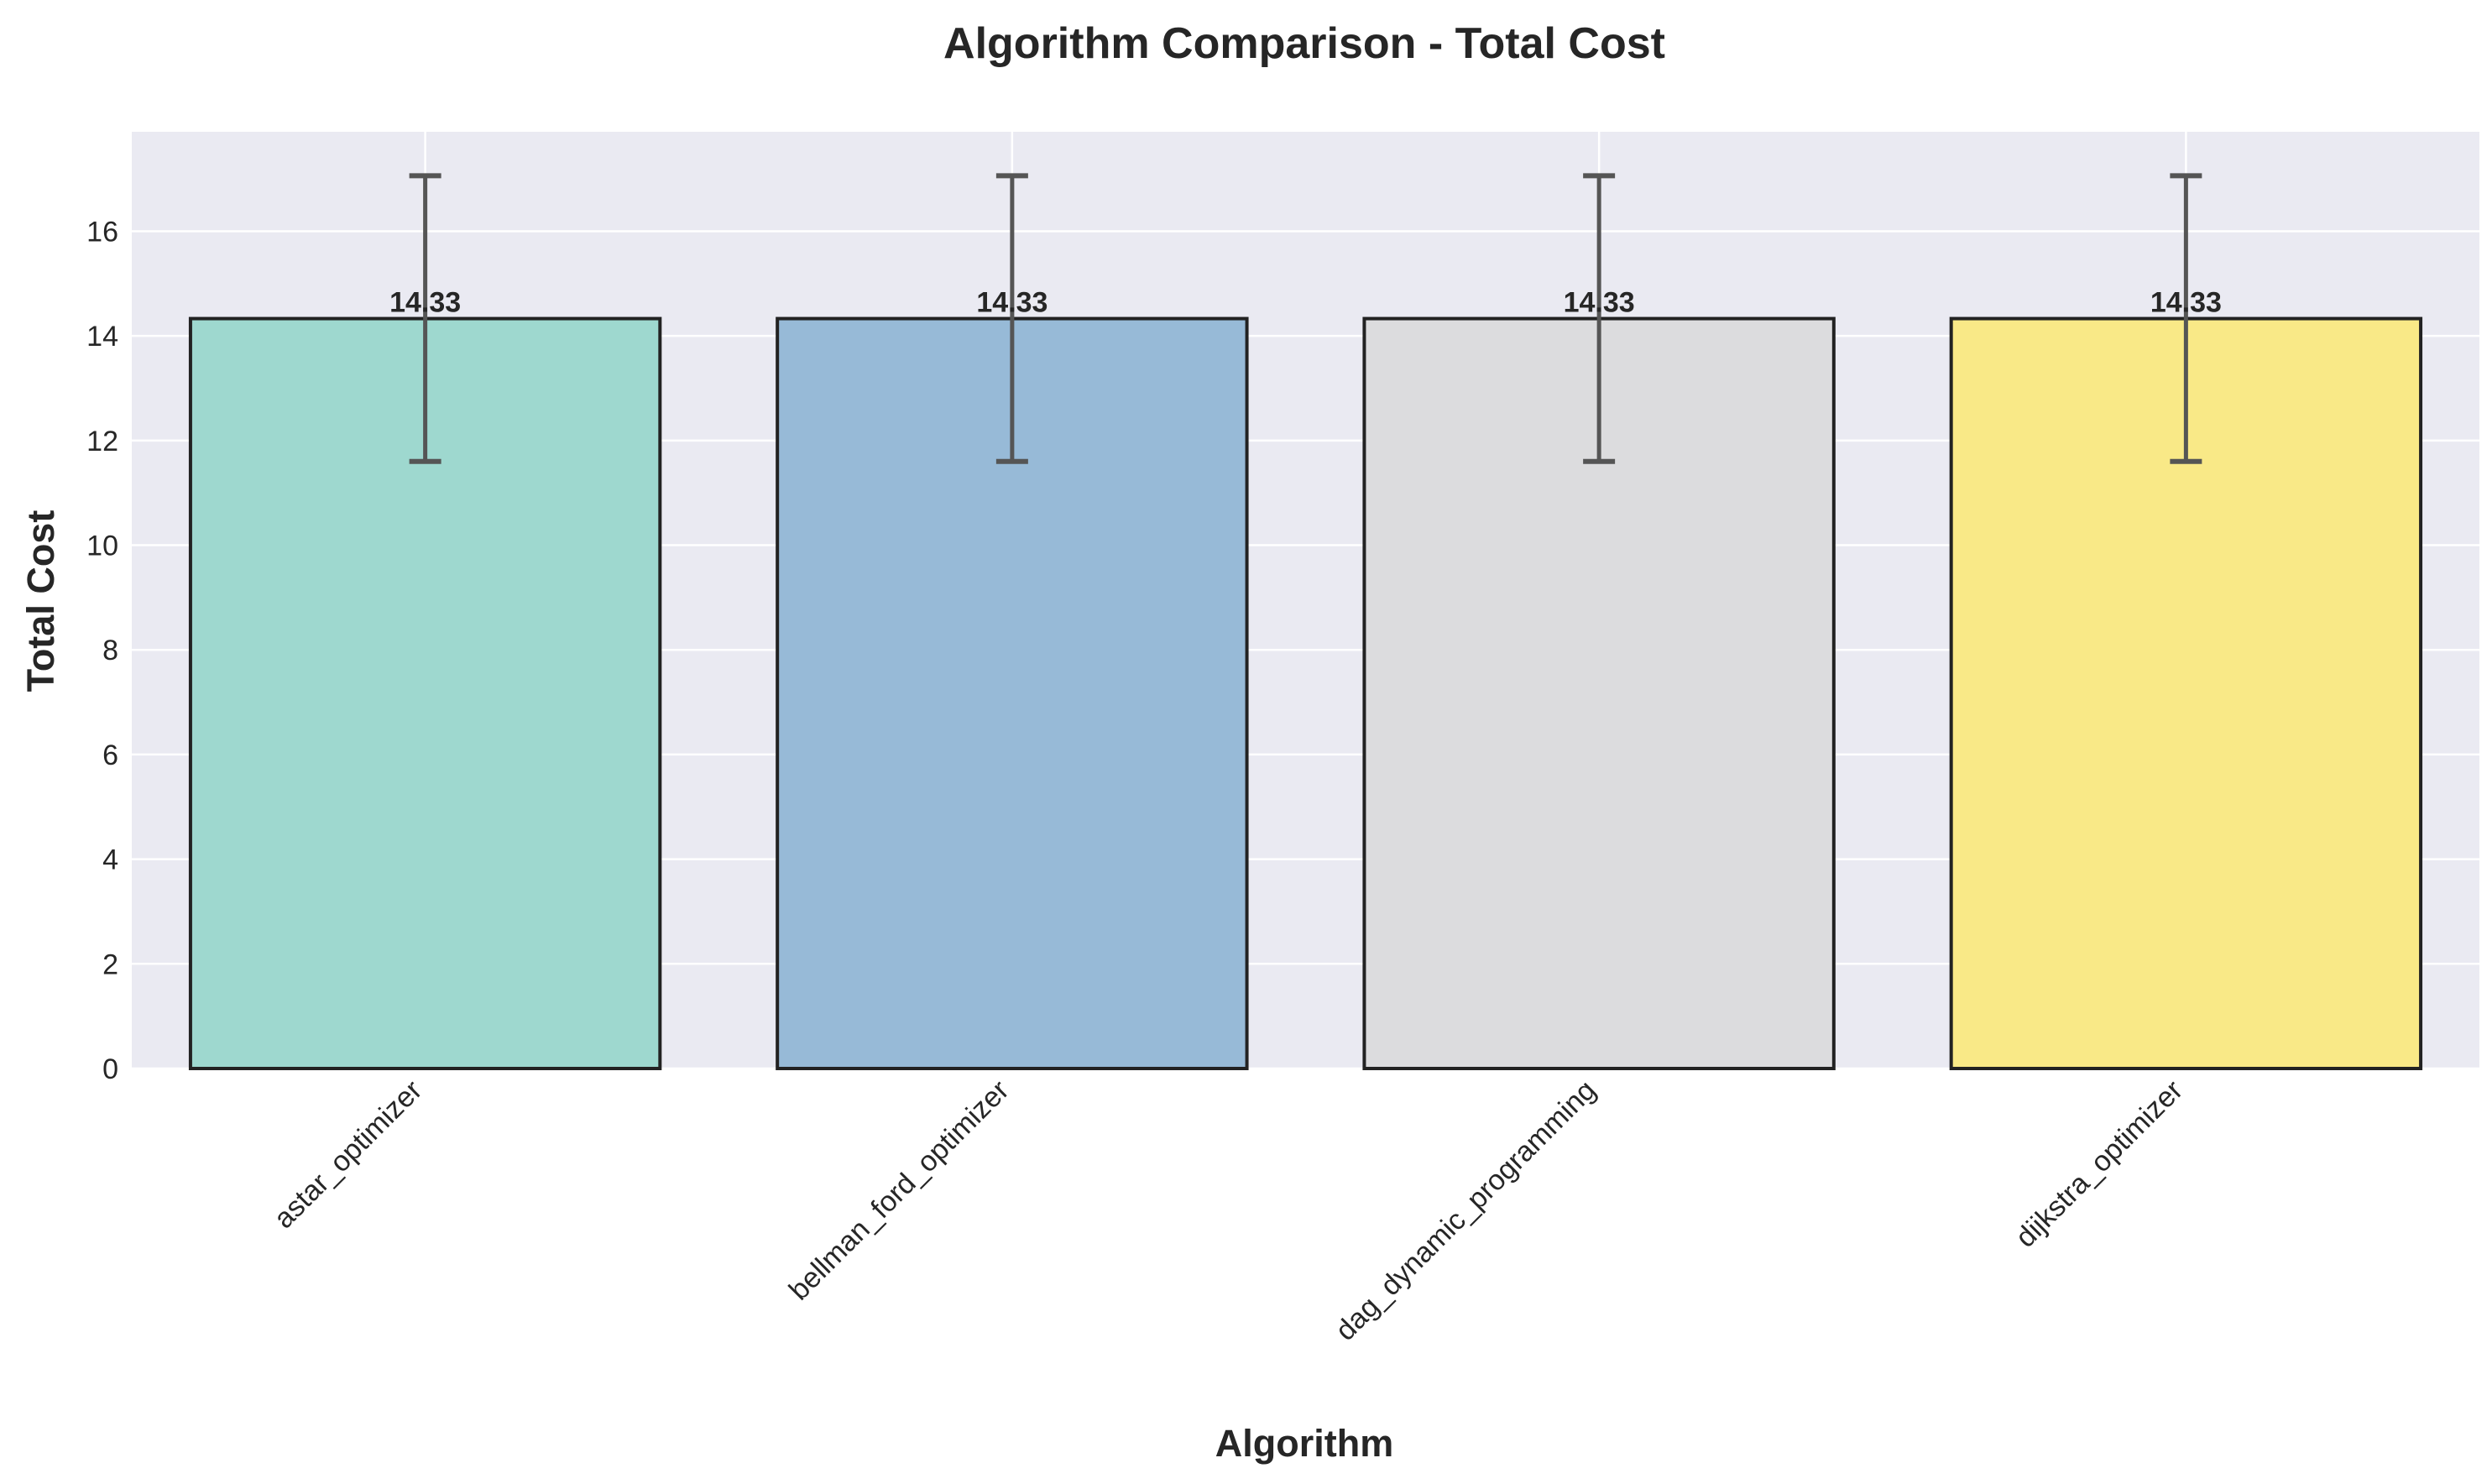  Describe the element at coordinates (102, 441) in the screenshot. I see `y-tick-label: 12` at that location.